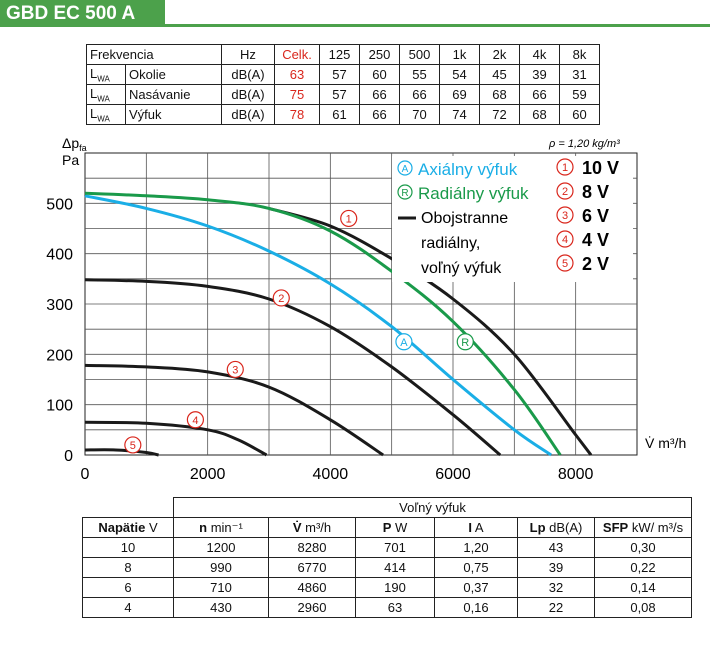 The height and width of the screenshot is (650, 710). Describe the element at coordinates (312, 587) in the screenshot. I see `perf-cell: 4860` at that location.